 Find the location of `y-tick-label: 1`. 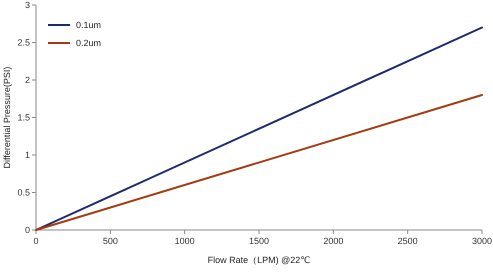

y-tick-label: 1 is located at coordinates (27, 155).